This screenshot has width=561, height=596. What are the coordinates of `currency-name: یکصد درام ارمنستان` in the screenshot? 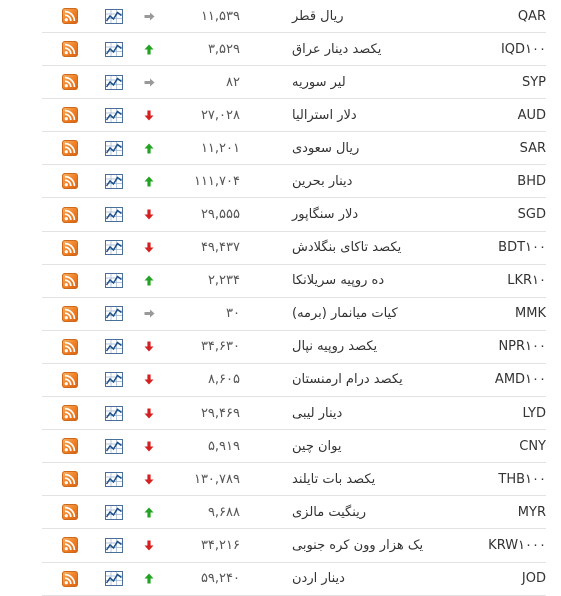 It's located at (347, 380).